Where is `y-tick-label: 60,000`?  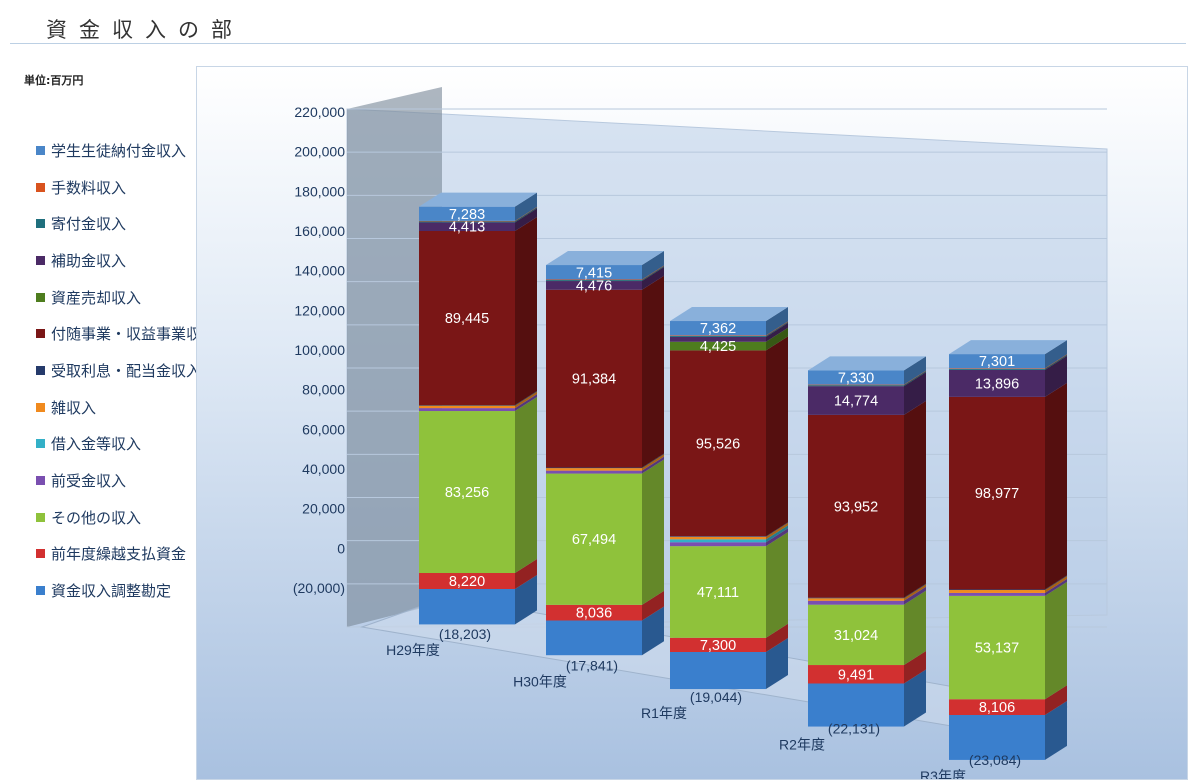 y-tick-label: 60,000 is located at coordinates (323, 429).